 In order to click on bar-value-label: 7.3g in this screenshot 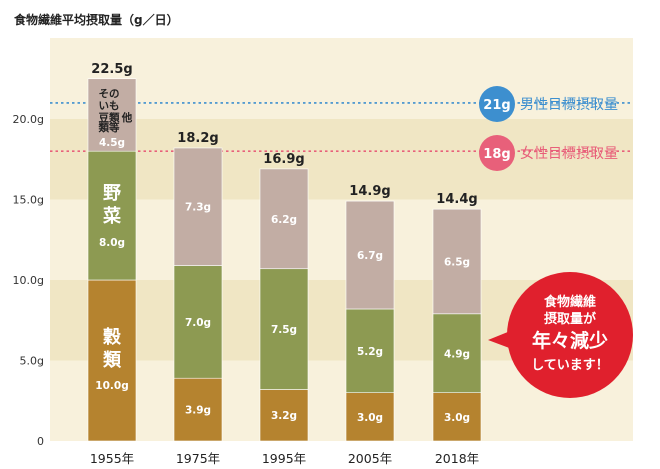, I will do `click(198, 208)`.